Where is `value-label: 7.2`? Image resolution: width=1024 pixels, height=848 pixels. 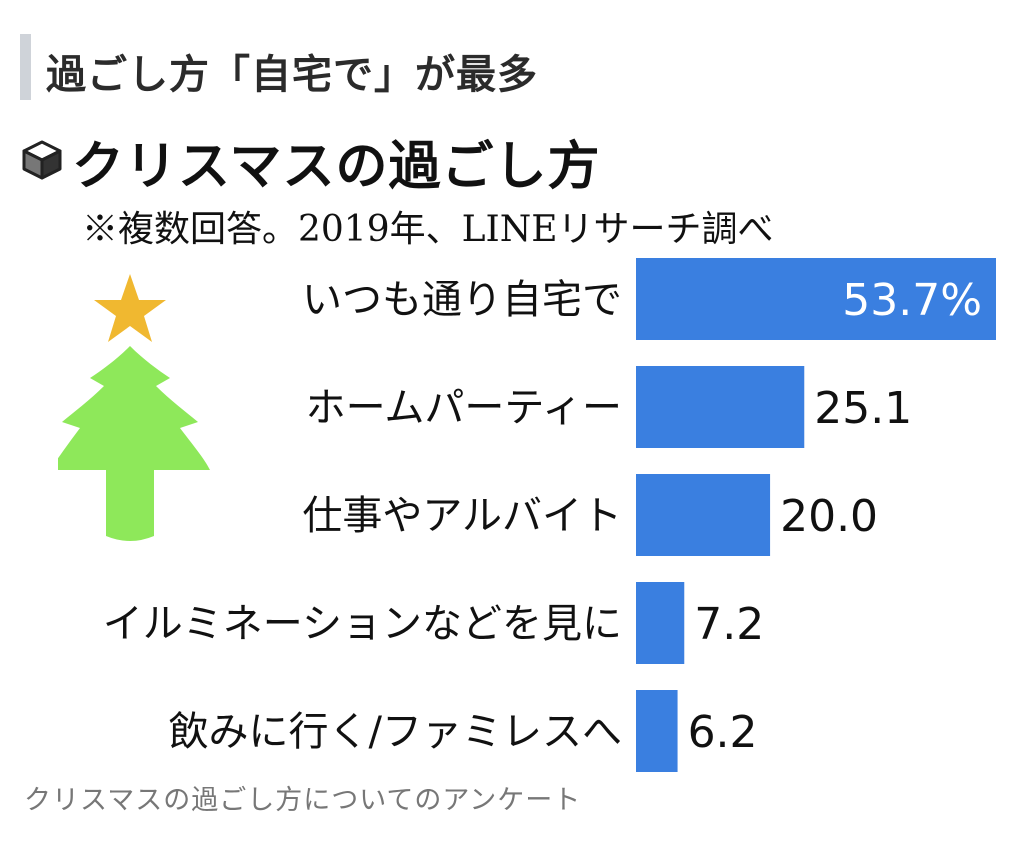 value-label: 7.2 is located at coordinates (729, 624).